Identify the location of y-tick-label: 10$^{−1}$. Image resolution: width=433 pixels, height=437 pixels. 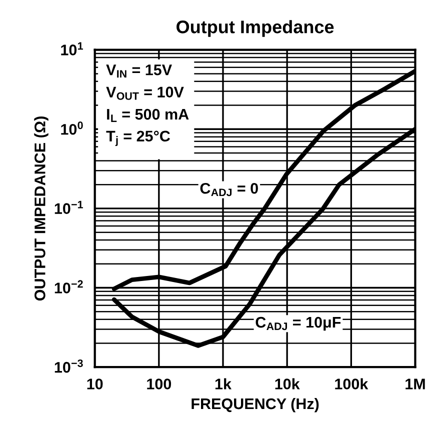
(68, 207).